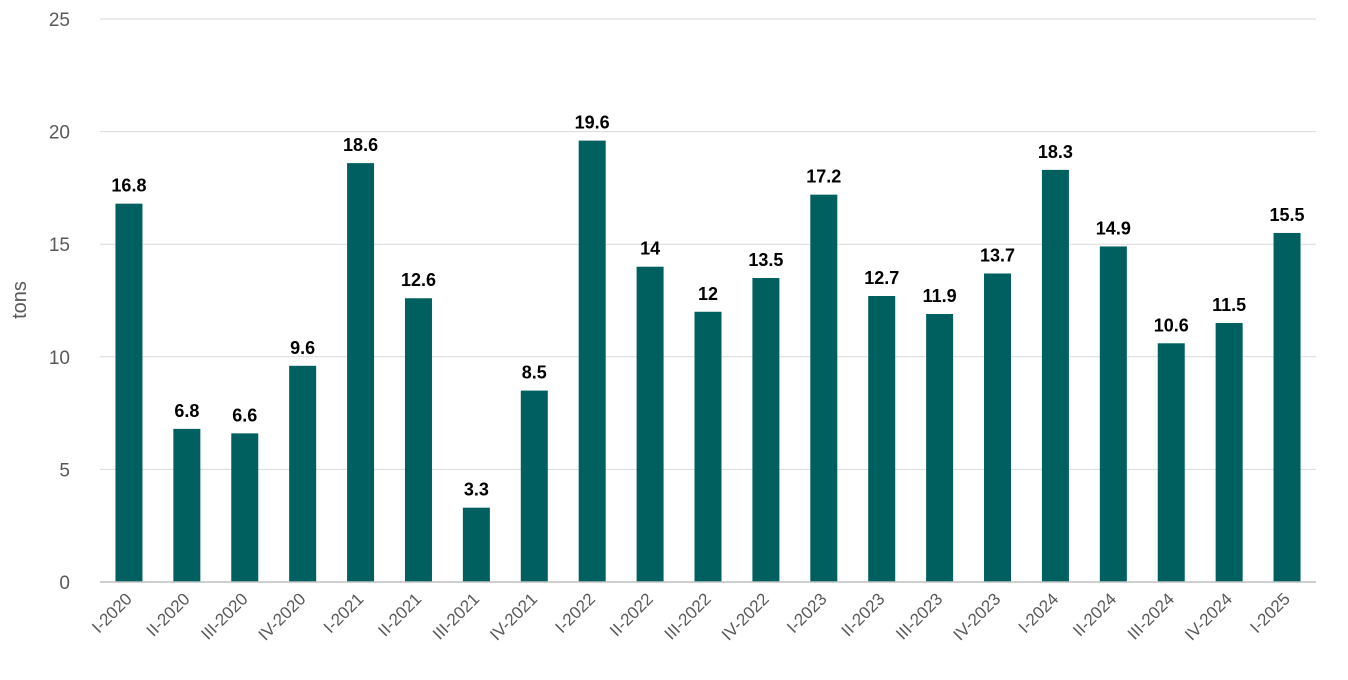 This screenshot has height=680, width=1348. Describe the element at coordinates (186, 411) in the screenshot. I see `data-label: 6.8` at that location.